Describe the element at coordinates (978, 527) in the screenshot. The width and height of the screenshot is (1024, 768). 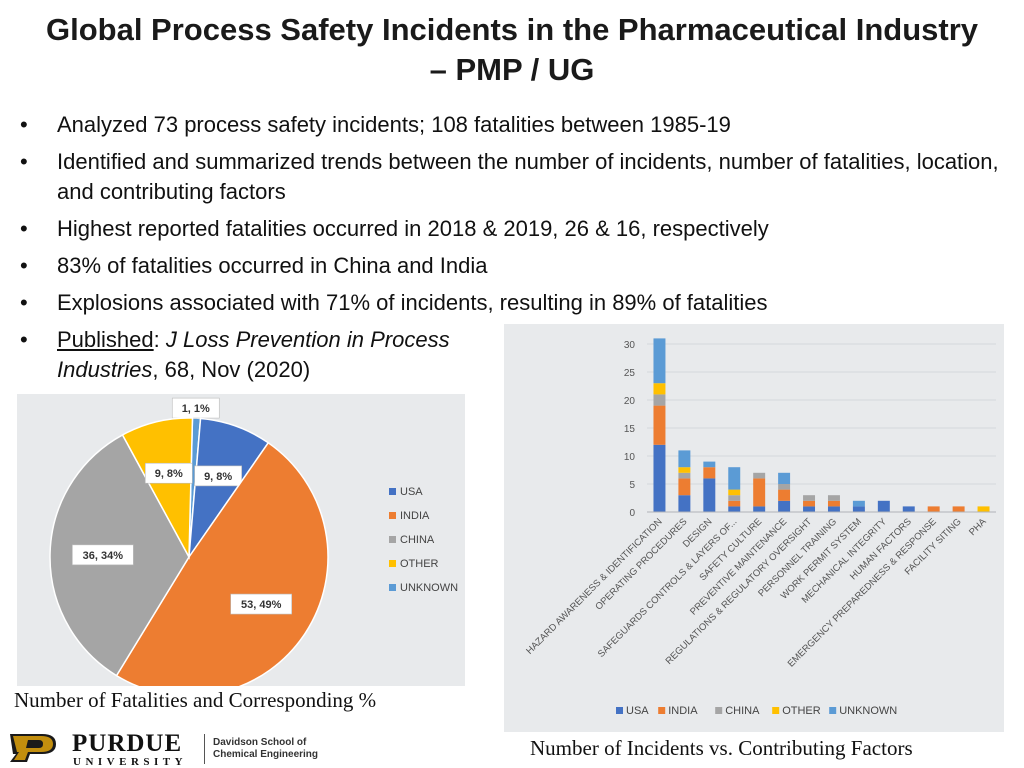
I see `x-tick-label: PHA` at that location.